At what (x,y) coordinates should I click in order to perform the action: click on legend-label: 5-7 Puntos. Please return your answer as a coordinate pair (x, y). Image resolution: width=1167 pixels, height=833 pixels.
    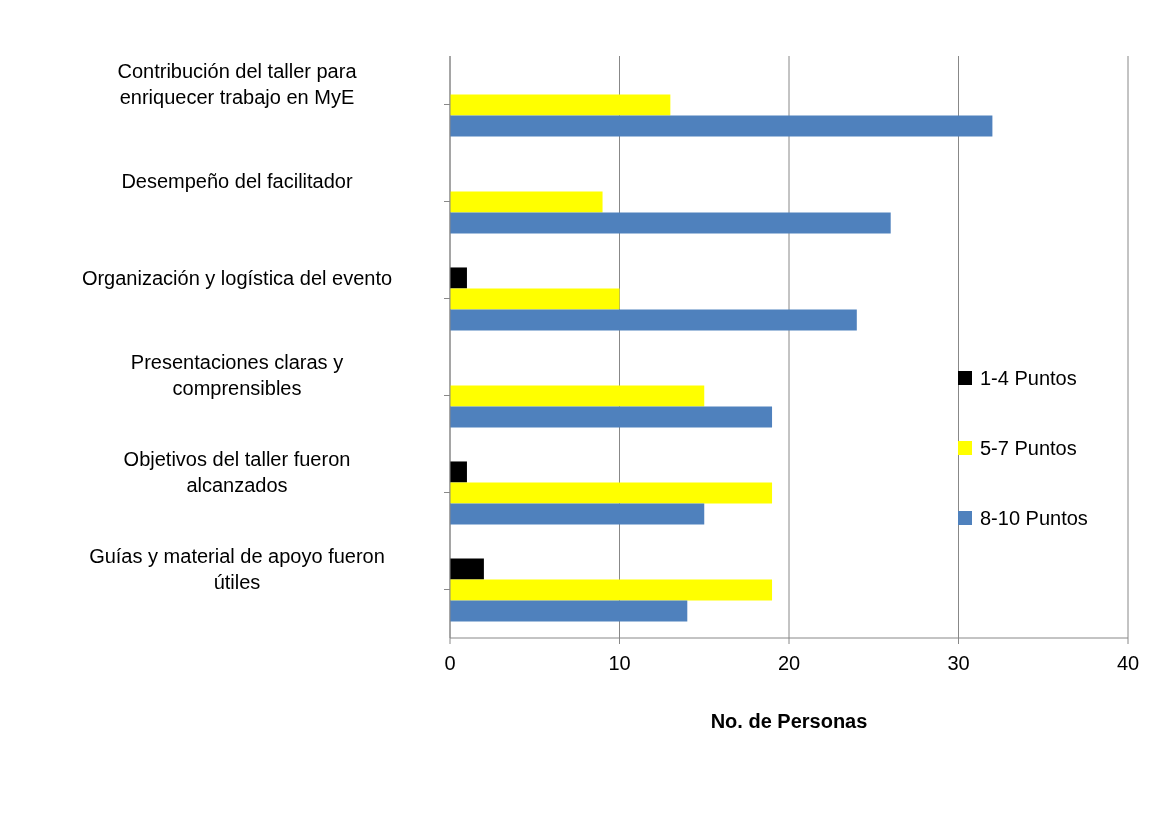
    Looking at the image, I should click on (1028, 448).